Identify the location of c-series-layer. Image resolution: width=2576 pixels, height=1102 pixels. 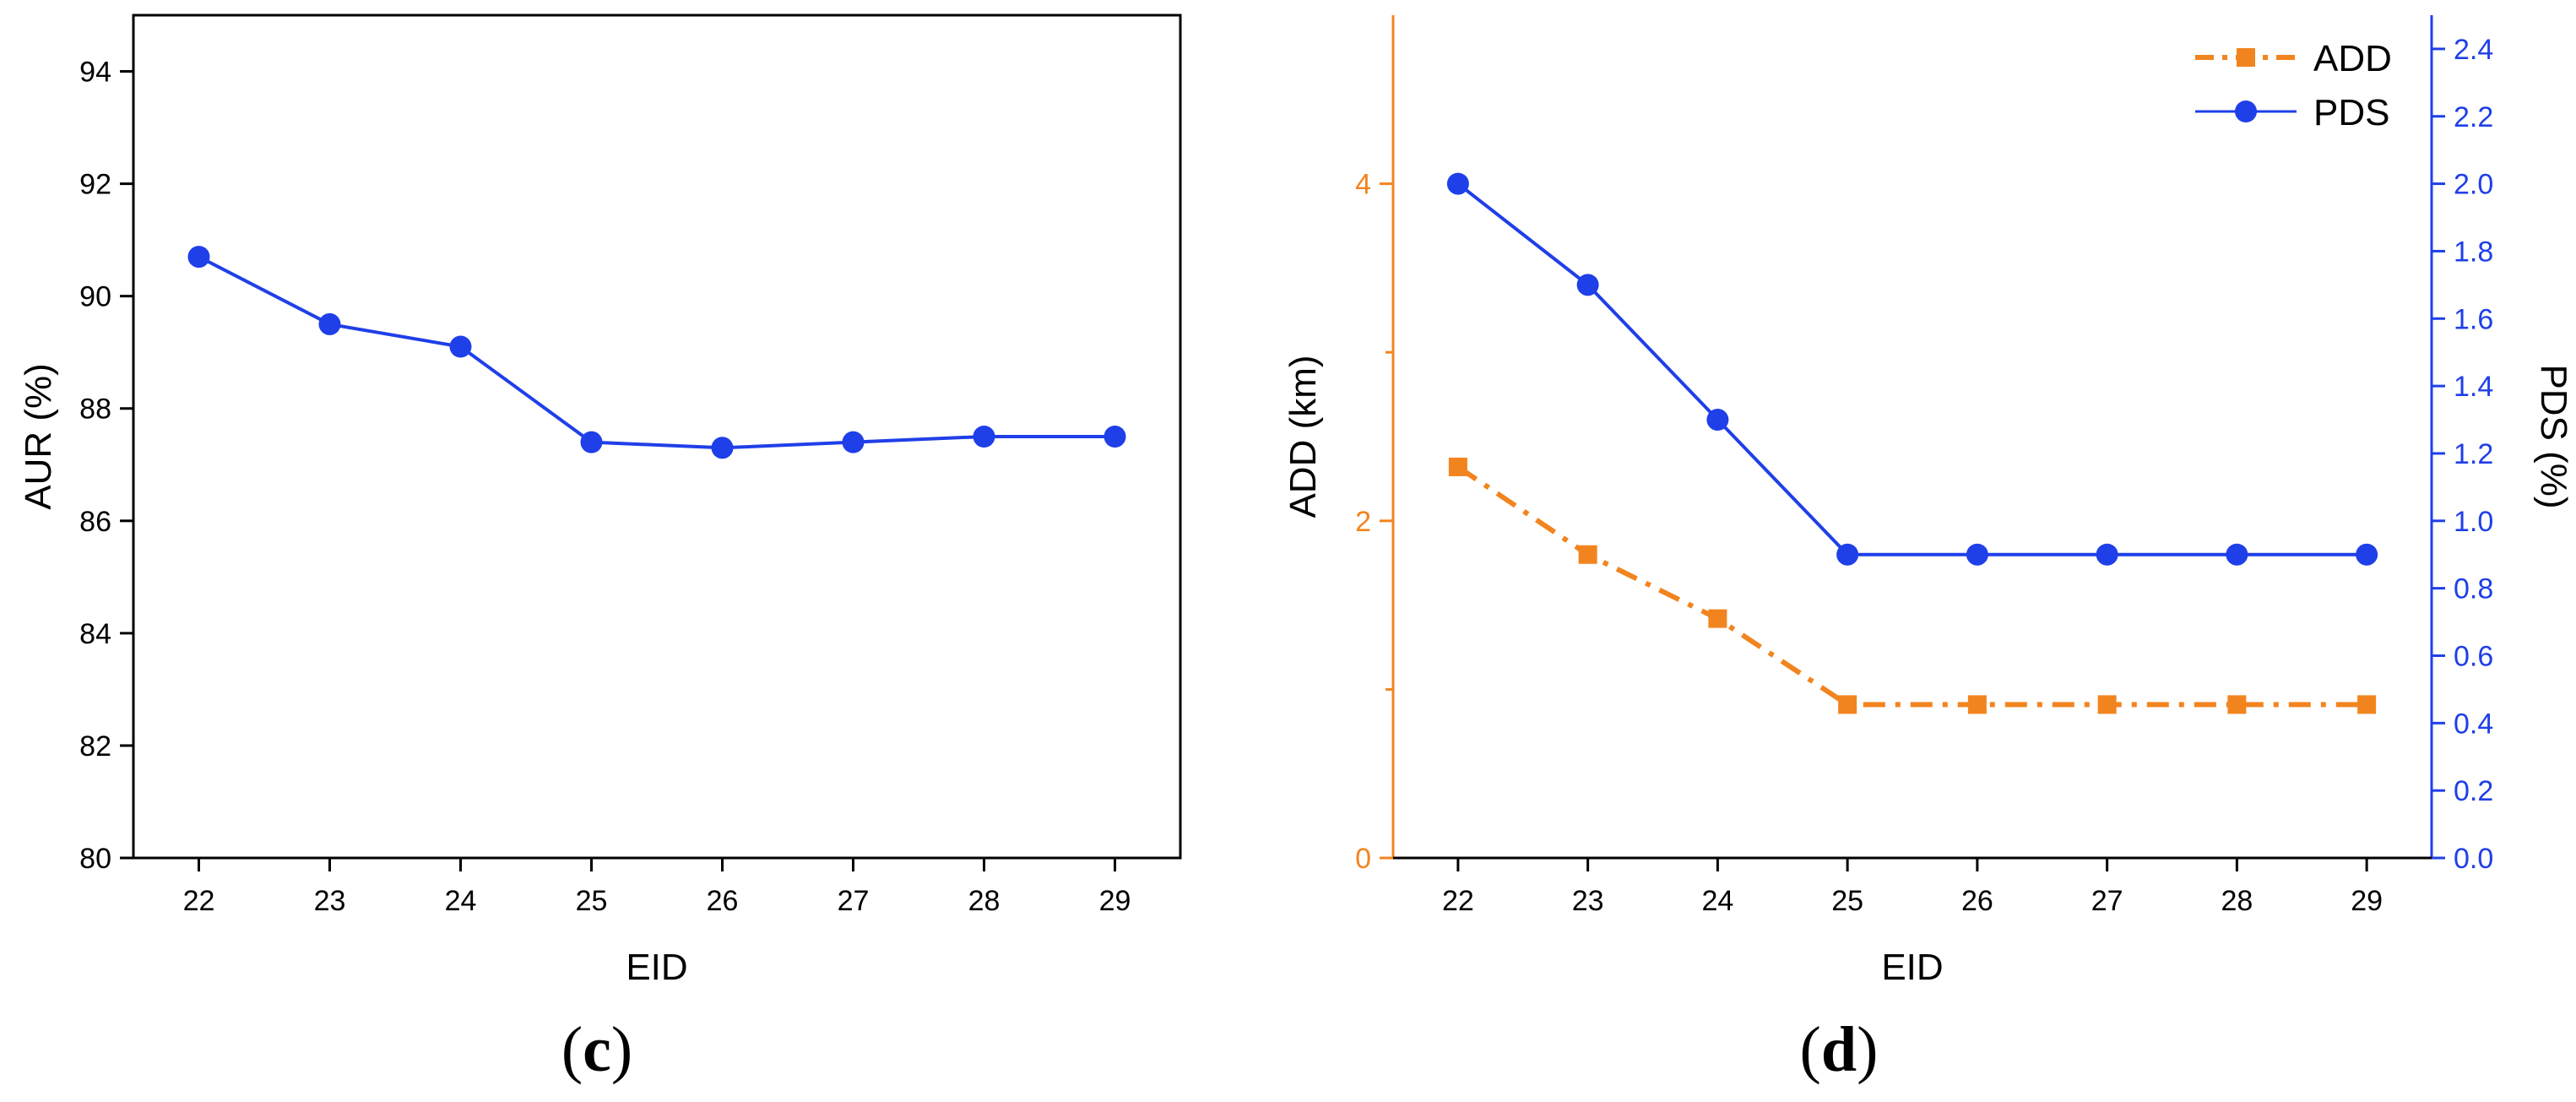
(657, 352).